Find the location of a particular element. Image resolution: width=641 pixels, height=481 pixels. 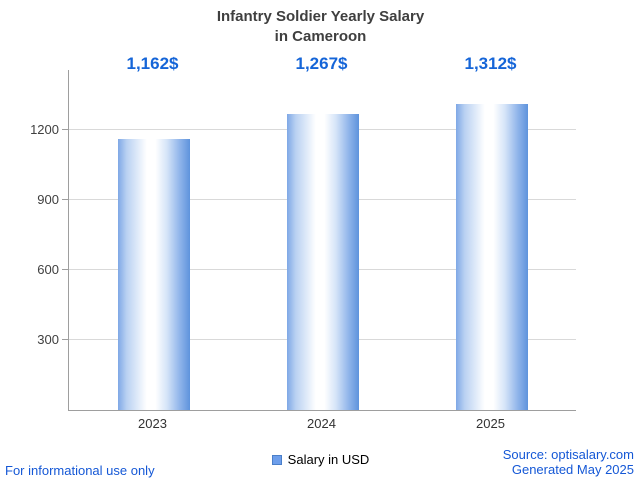

chart-title-line1: Infantry Soldier Yearly Salary is located at coordinates (320, 16).